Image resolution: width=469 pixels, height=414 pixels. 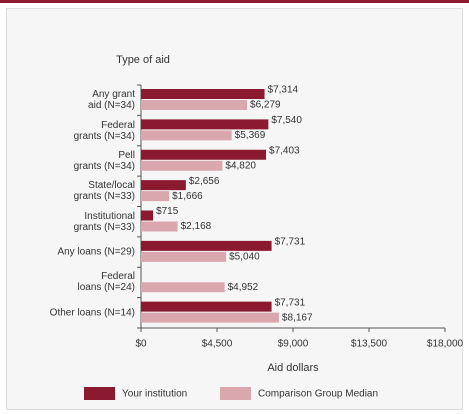 I want to click on value-label: $4,820, so click(x=240, y=165).